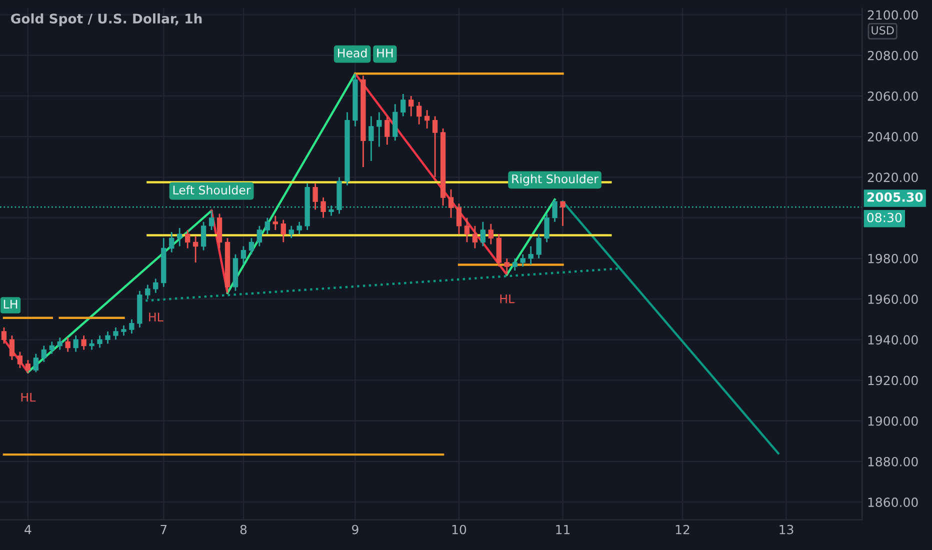  Describe the element at coordinates (243, 529) in the screenshot. I see `x-tick-label: 8` at that location.